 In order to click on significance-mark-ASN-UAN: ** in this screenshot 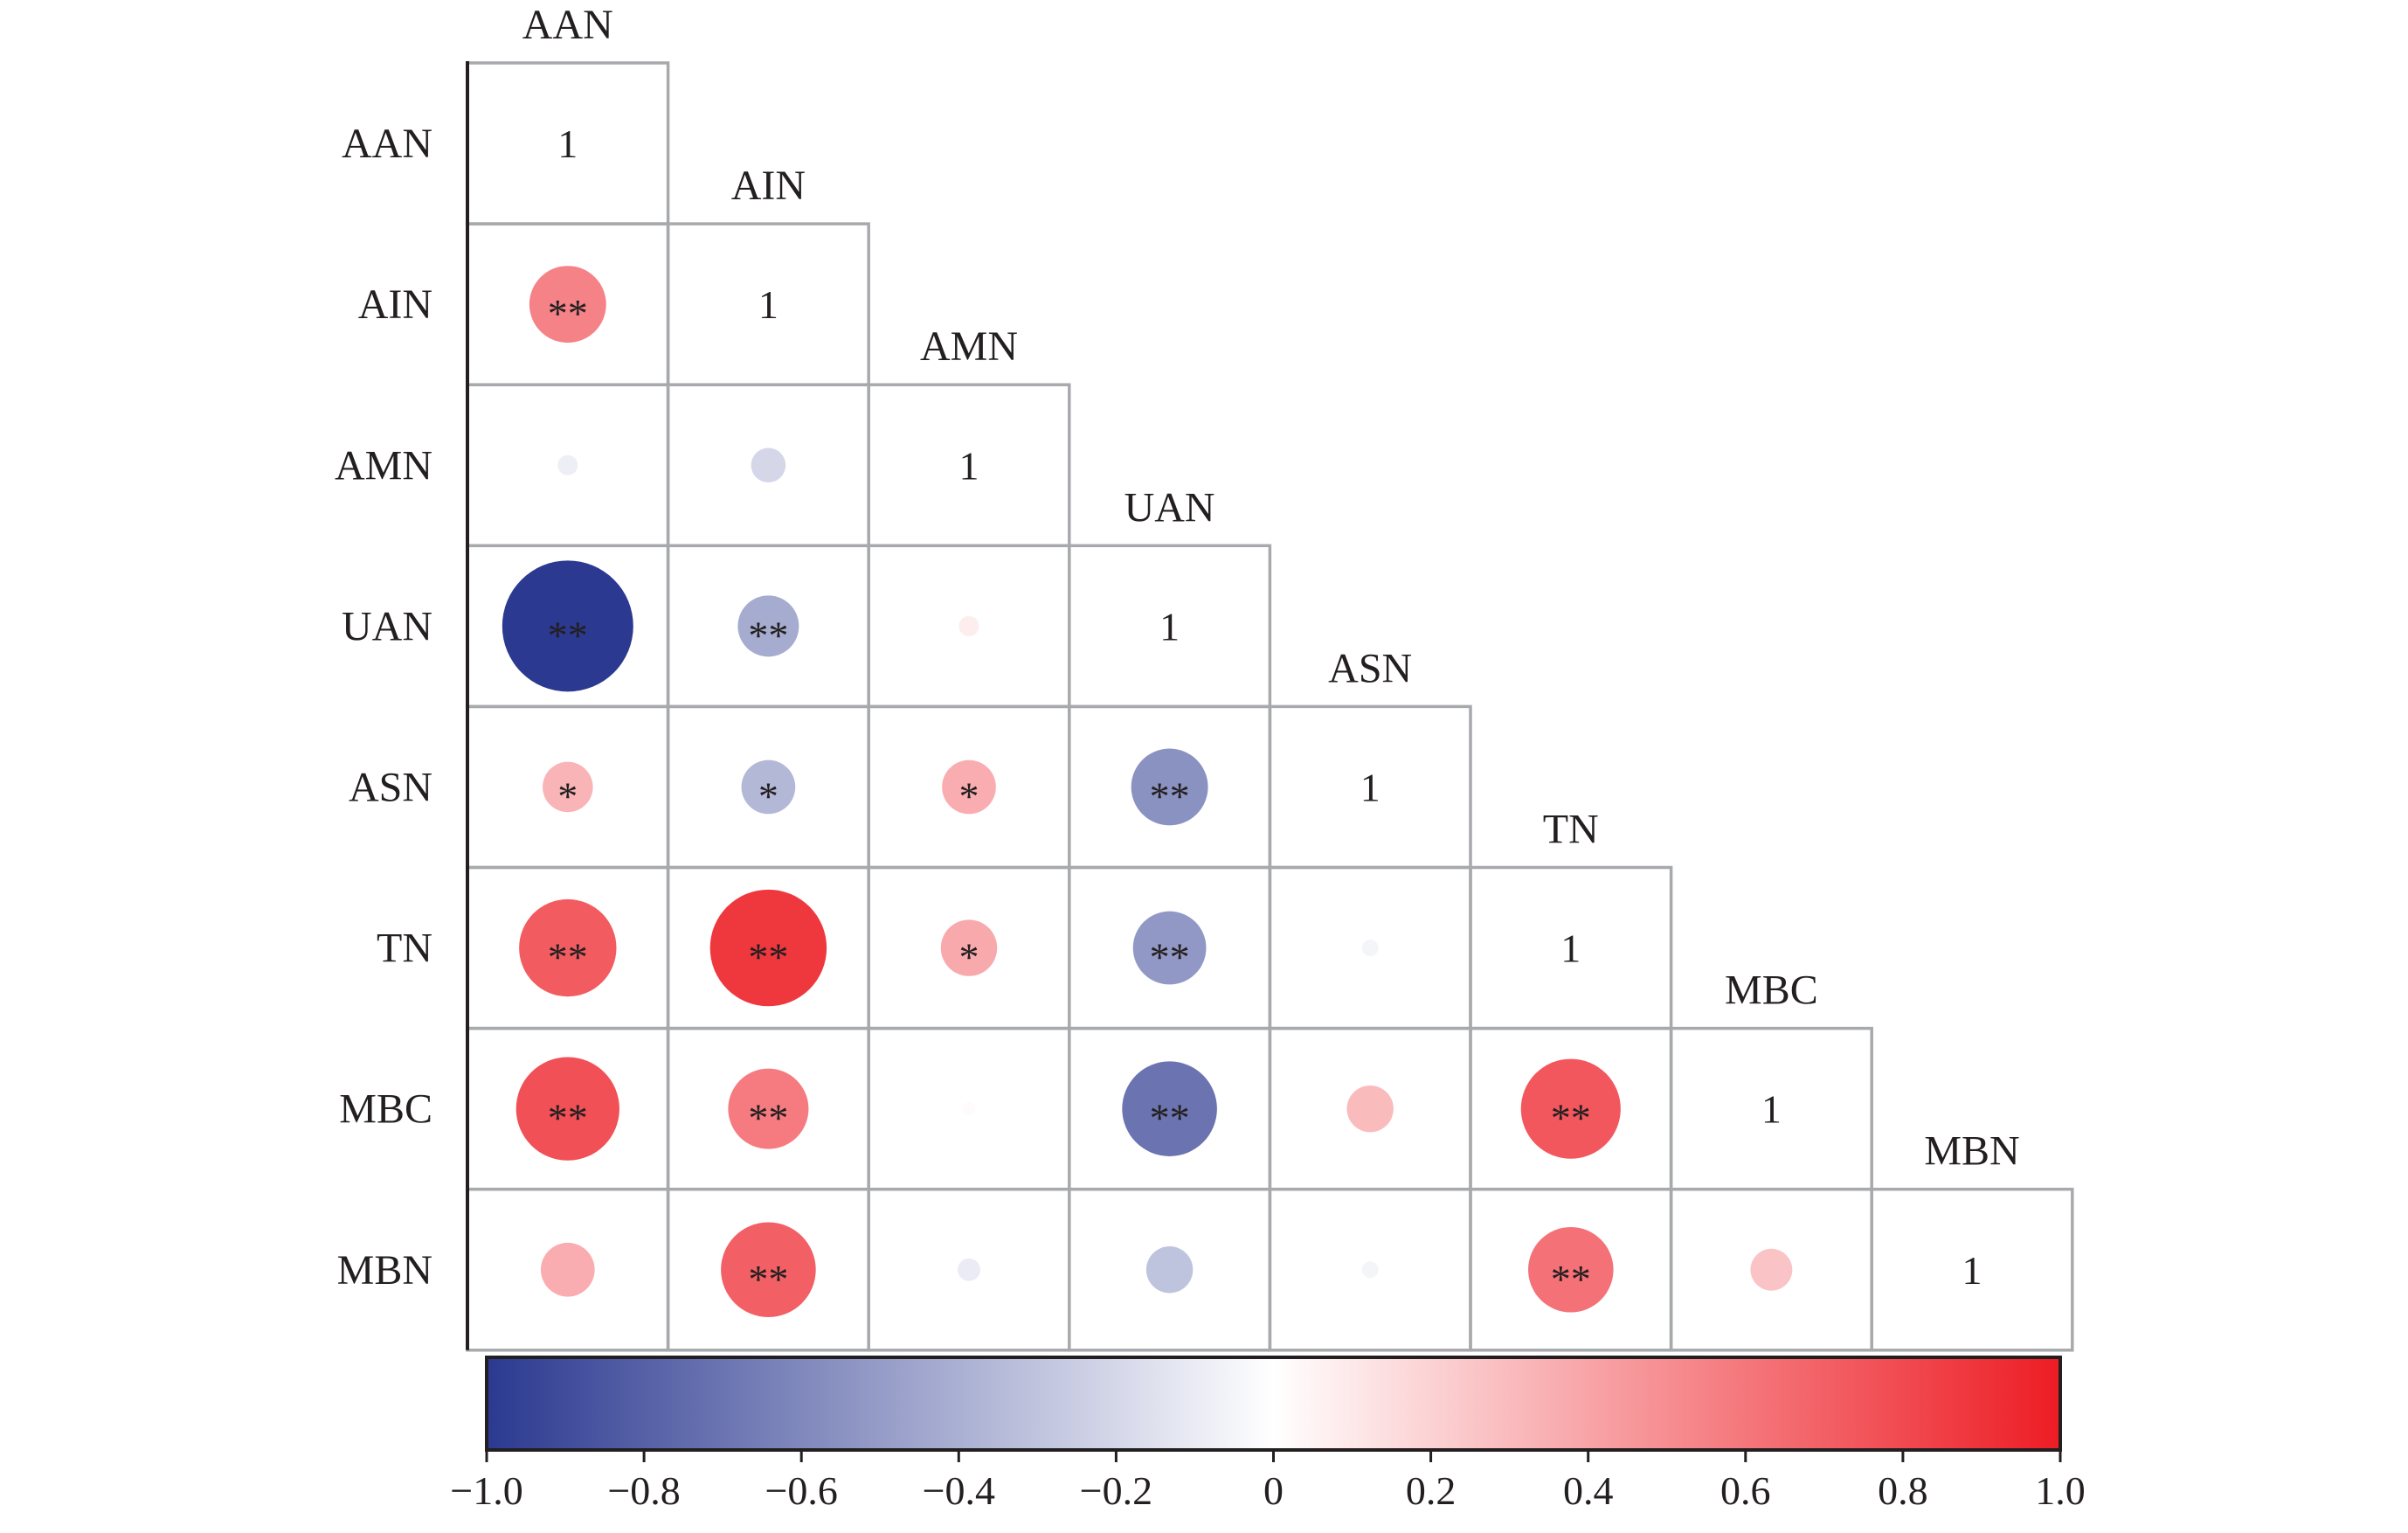, I will do `click(1170, 795)`.